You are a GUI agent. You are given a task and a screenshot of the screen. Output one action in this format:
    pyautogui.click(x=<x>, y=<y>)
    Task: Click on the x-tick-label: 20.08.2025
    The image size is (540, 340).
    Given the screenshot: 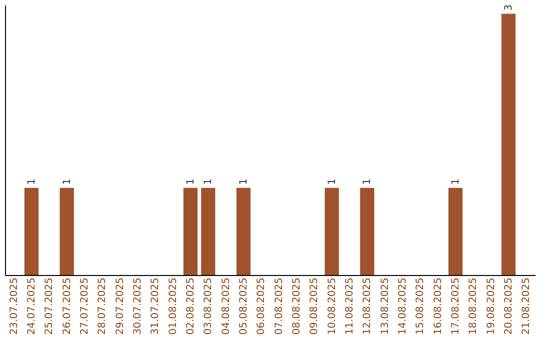 What is the action you would take?
    pyautogui.click(x=509, y=306)
    